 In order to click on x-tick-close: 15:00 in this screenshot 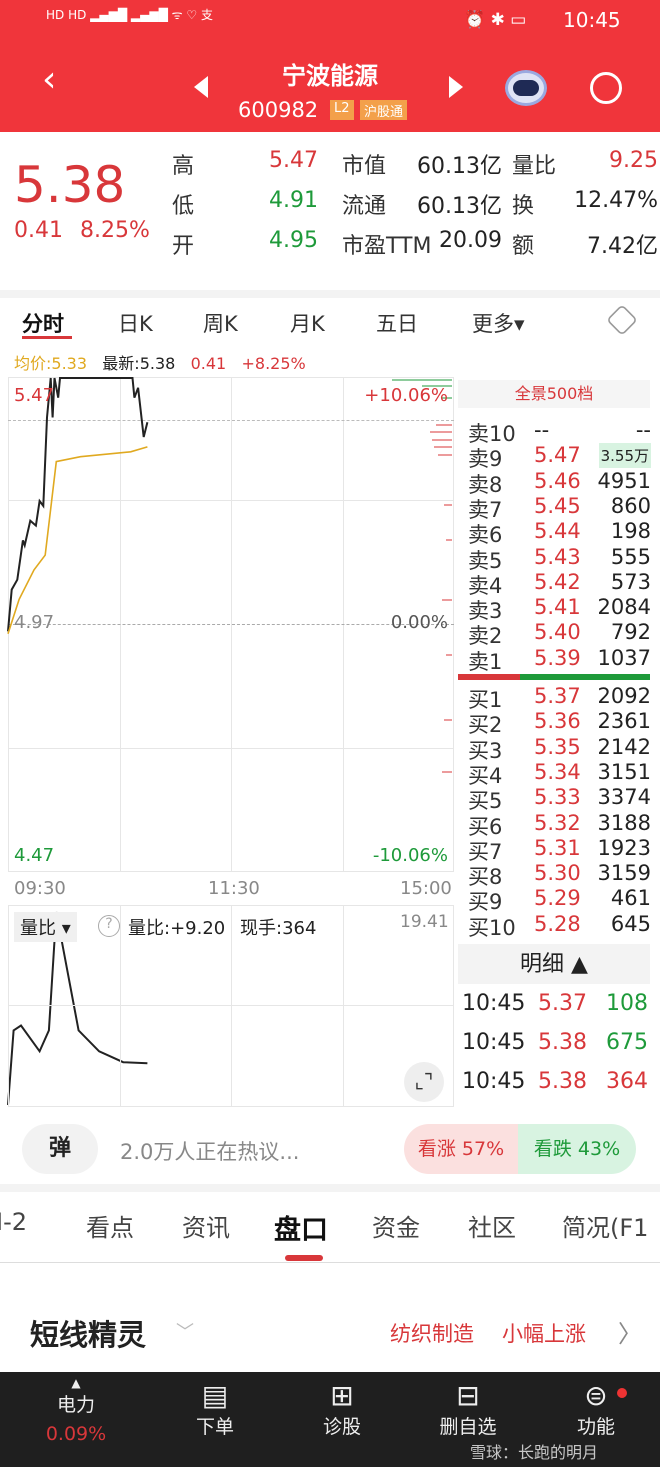, I will do `click(426, 888)`.